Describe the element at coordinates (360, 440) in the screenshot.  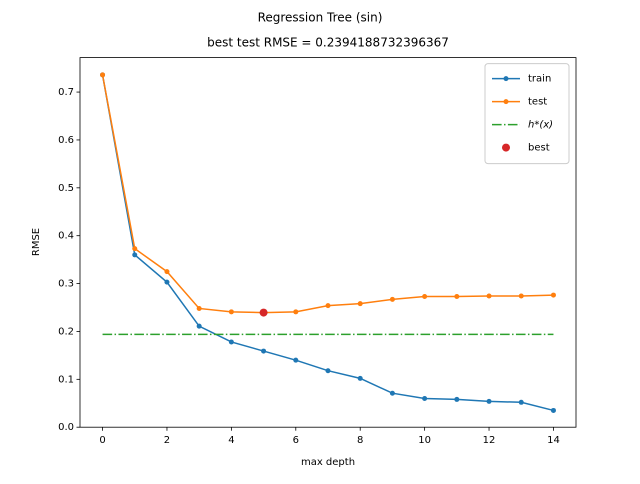
I see `x-tick-label: 8` at that location.